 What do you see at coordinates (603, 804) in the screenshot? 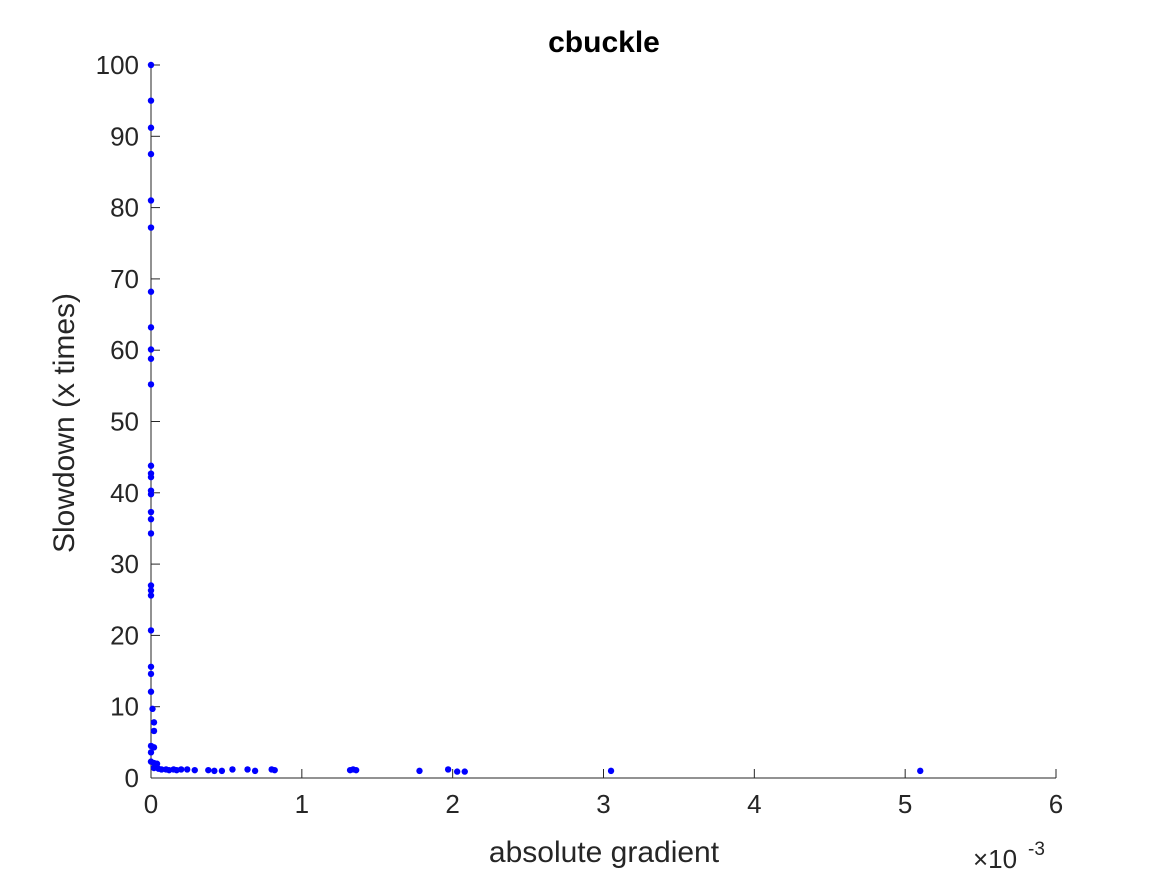
I see `x-tick-label: 3` at bounding box center [603, 804].